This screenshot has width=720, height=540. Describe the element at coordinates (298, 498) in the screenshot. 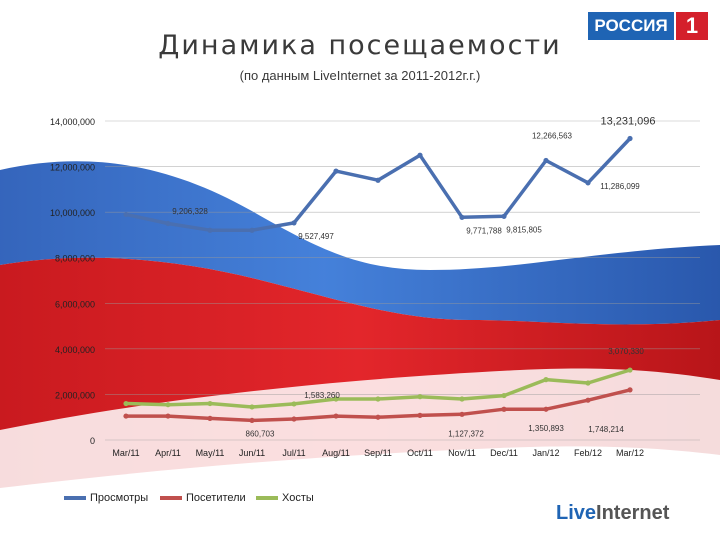

I see `legend-label-hosts: Хосты` at that location.